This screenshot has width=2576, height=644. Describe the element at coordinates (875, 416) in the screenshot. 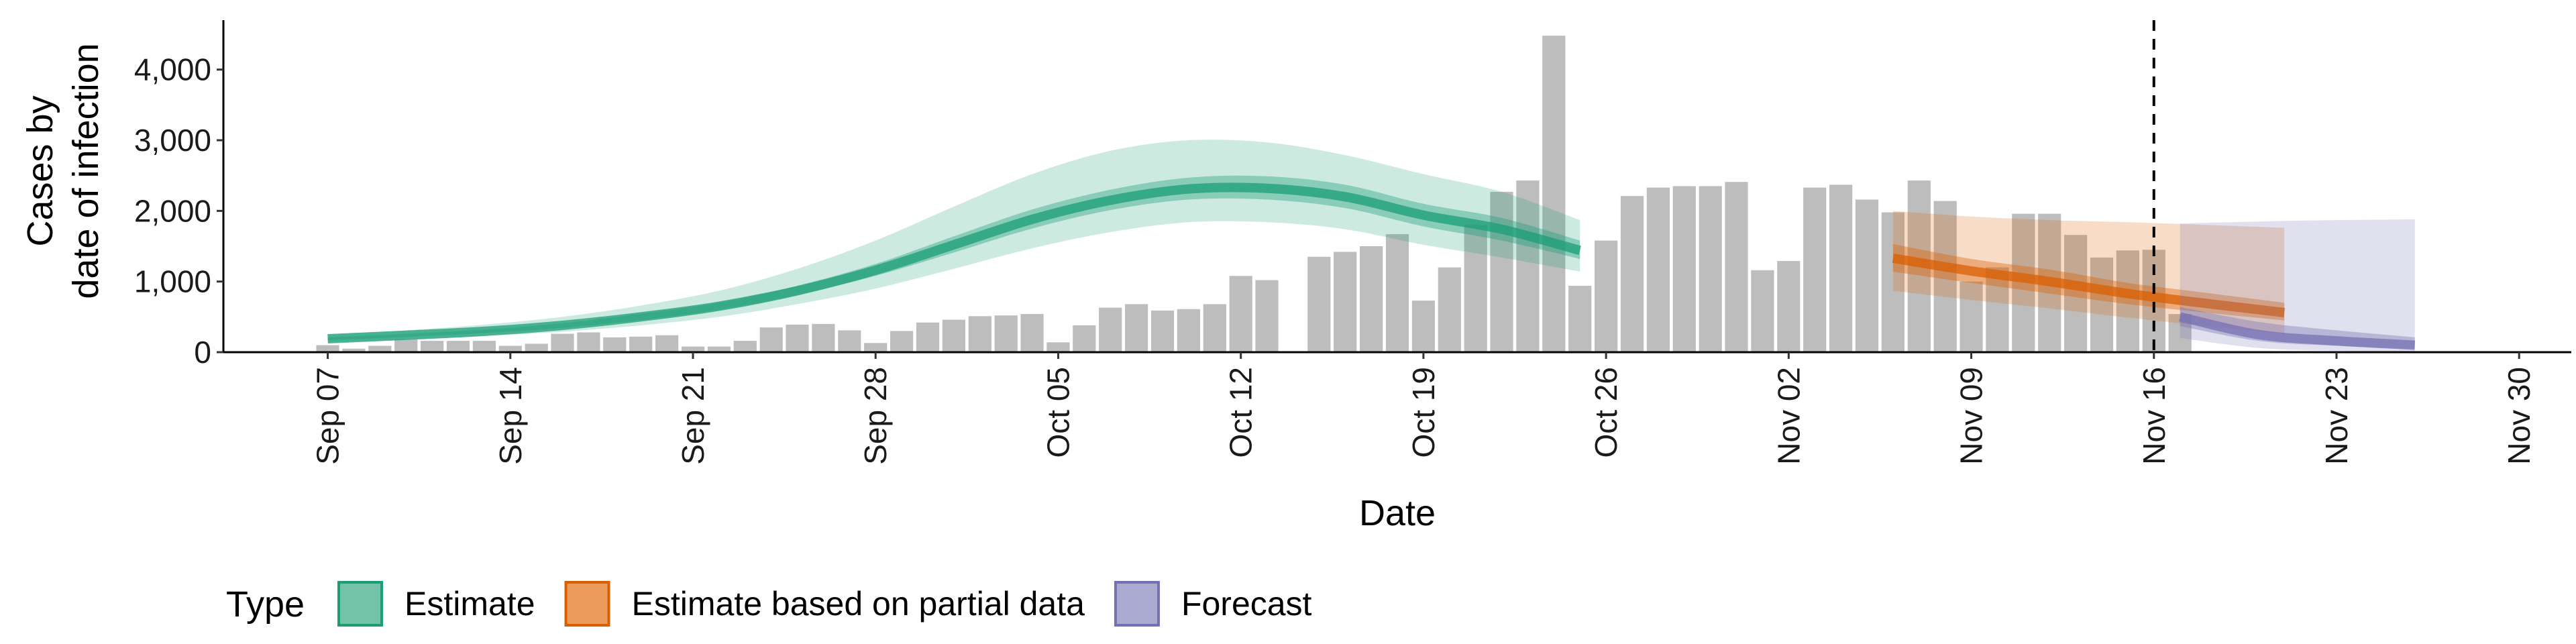

I see `x-tick-label: Sep 28` at that location.